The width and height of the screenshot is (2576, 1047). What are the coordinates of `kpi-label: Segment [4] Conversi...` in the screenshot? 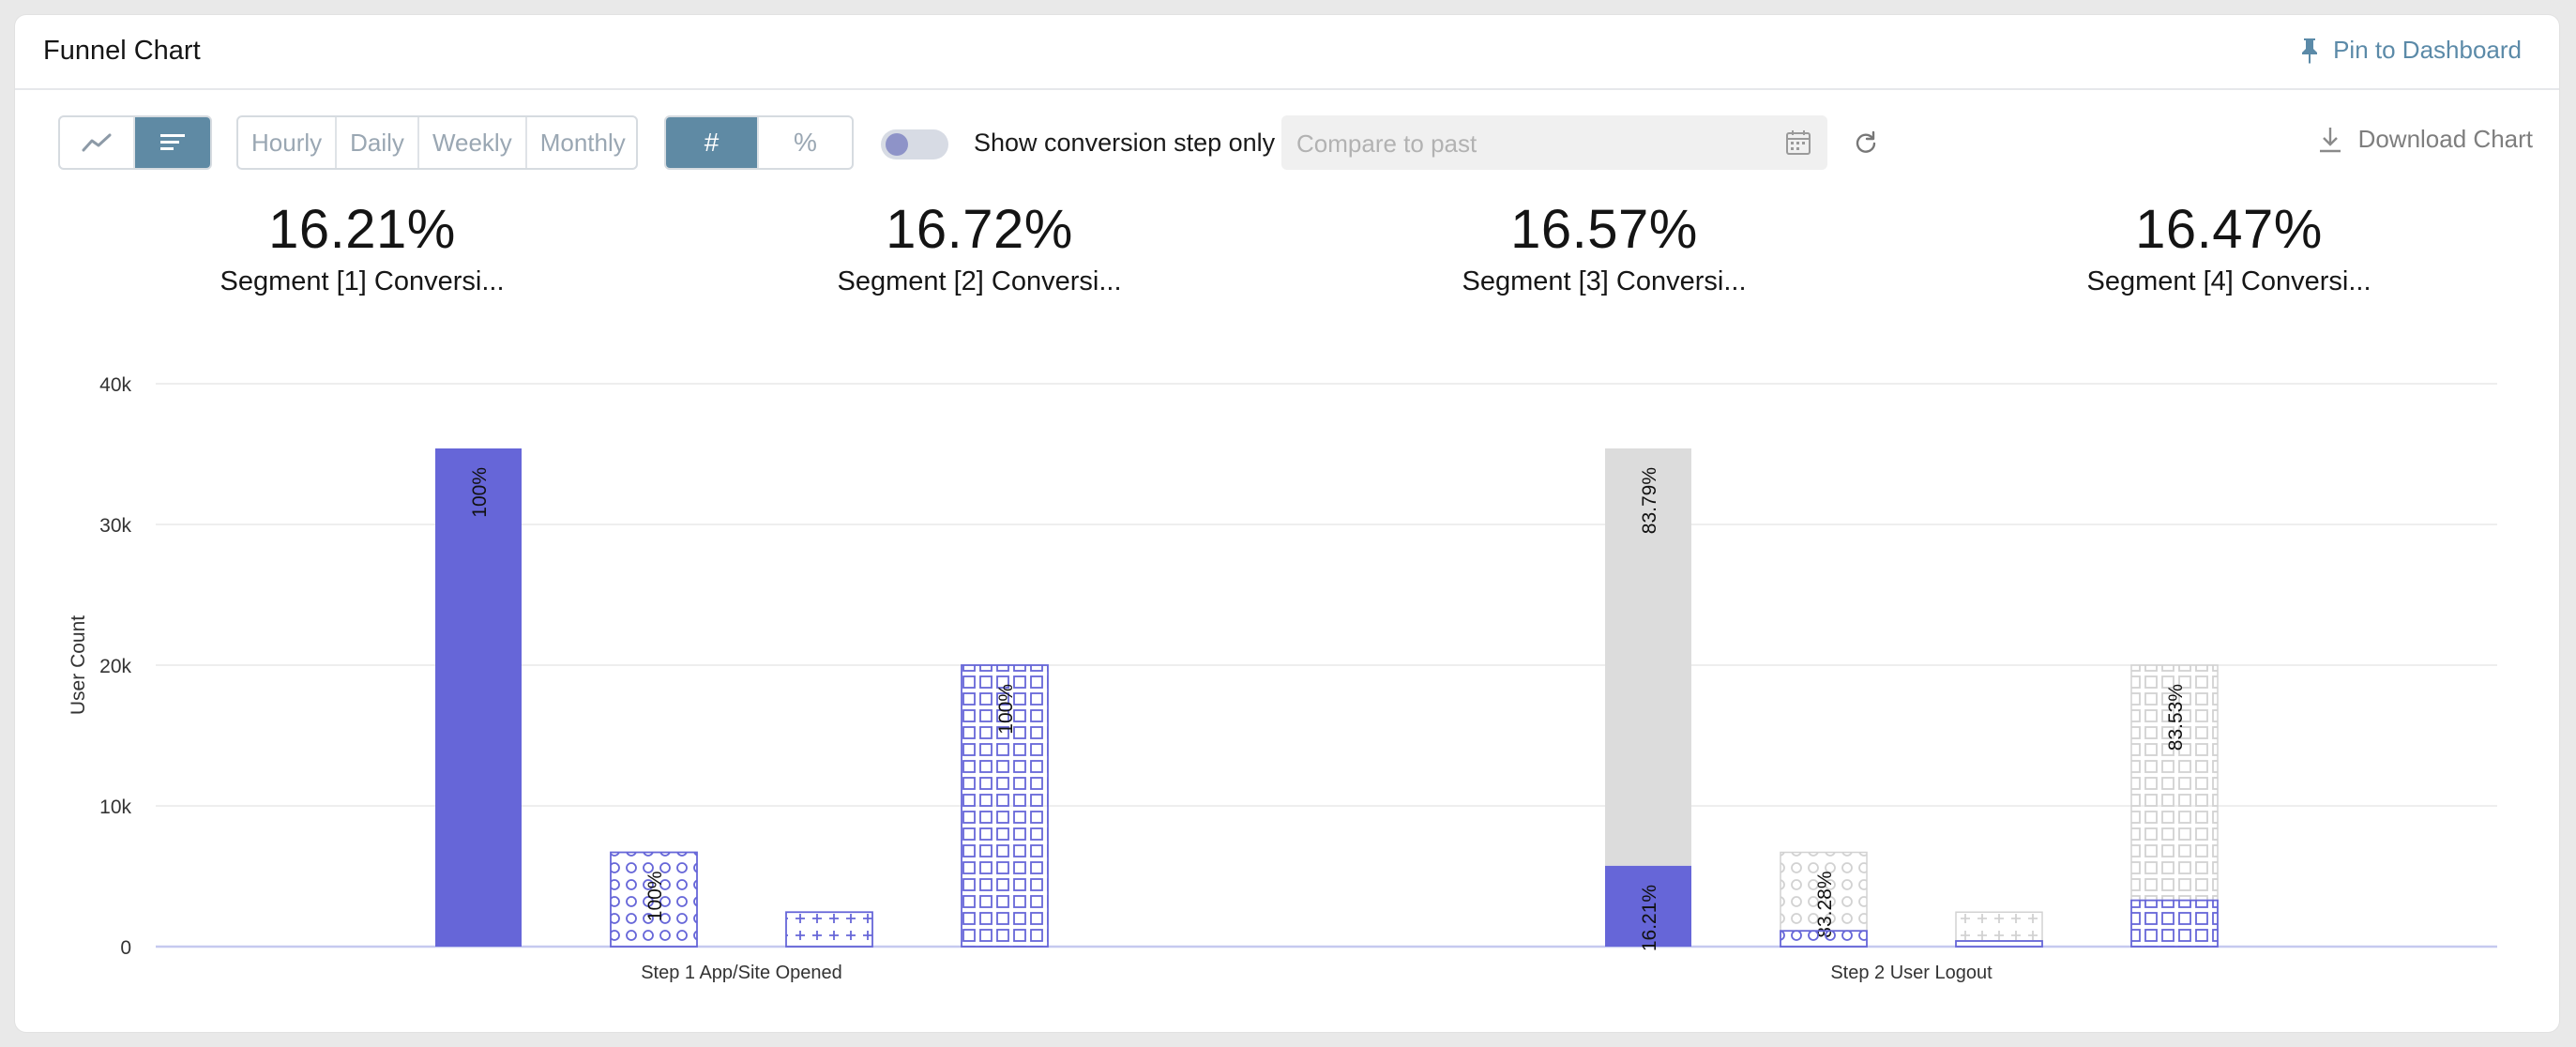 It's located at (2228, 281).